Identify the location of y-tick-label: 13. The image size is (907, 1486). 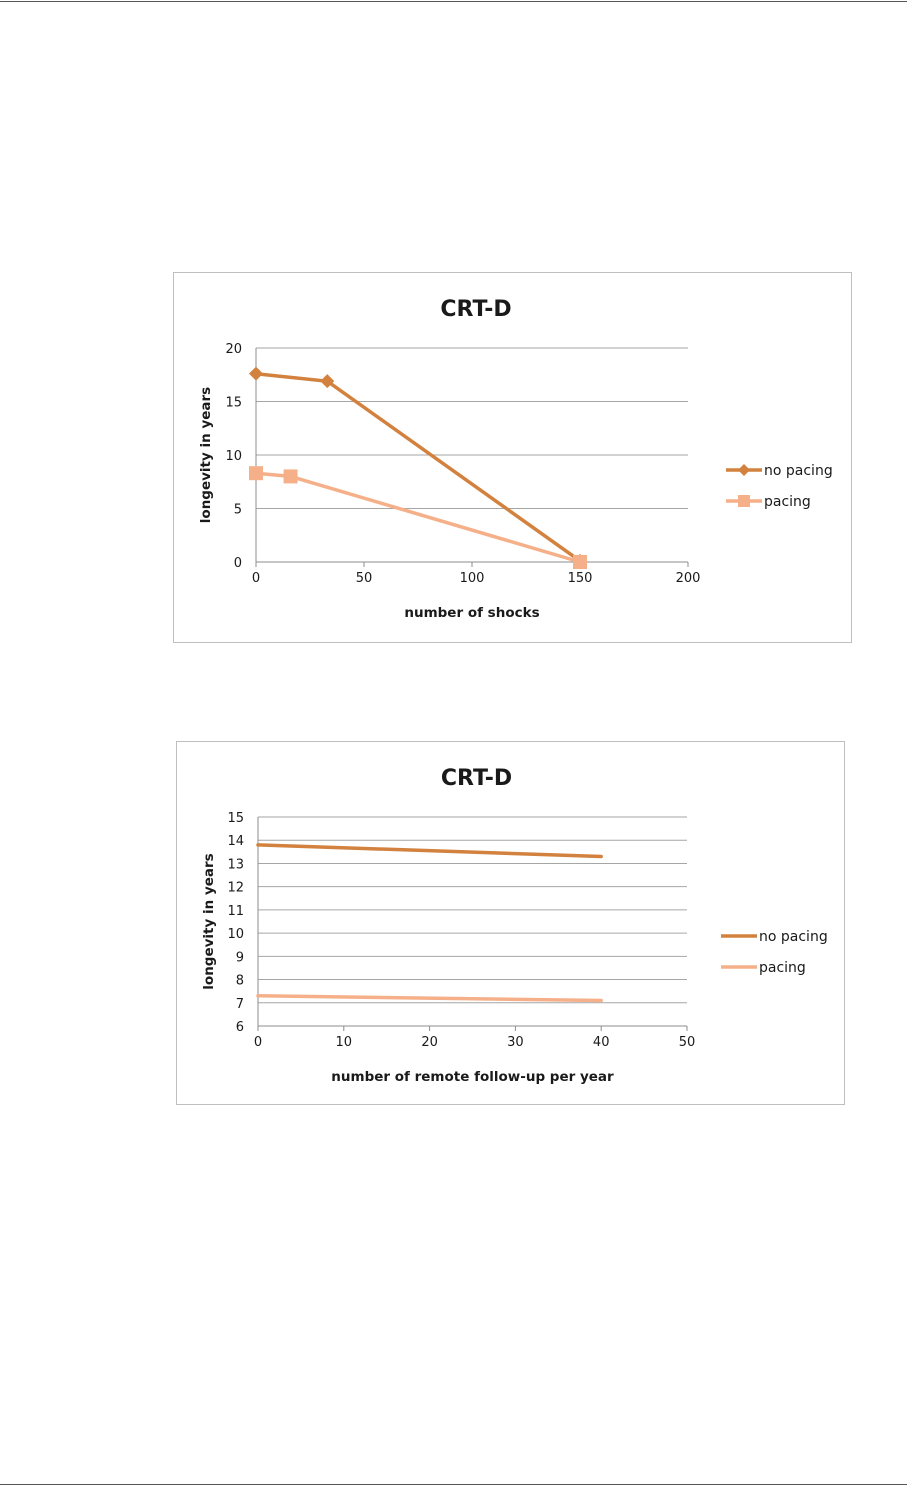
(235, 864).